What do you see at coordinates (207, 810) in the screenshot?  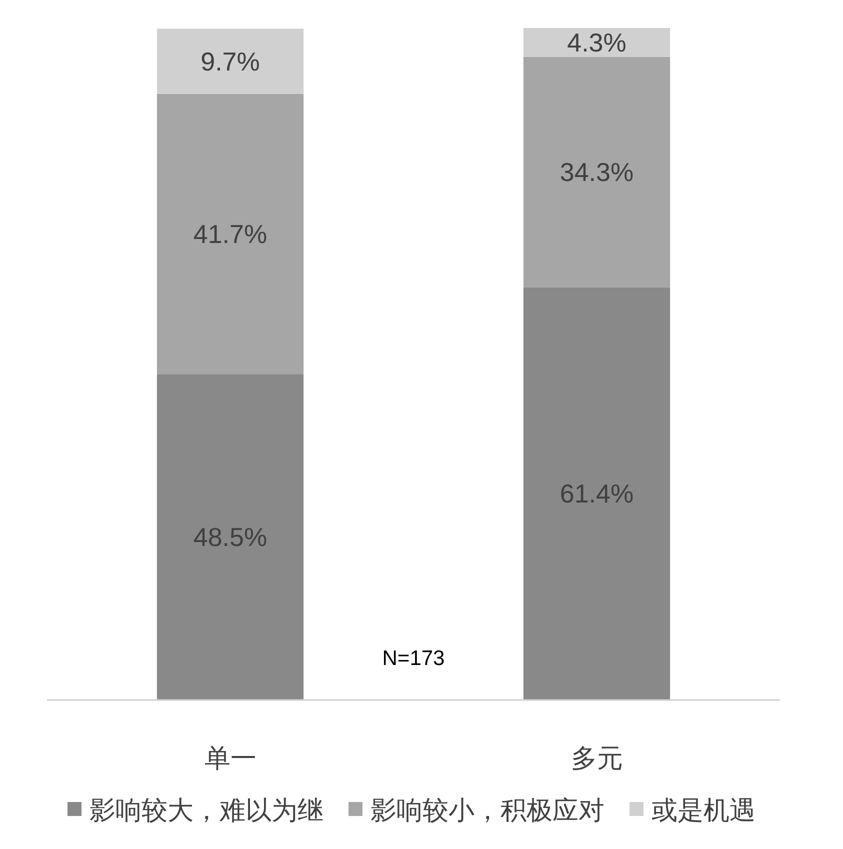 I see `legend-label: 影响较大，难以为继` at bounding box center [207, 810].